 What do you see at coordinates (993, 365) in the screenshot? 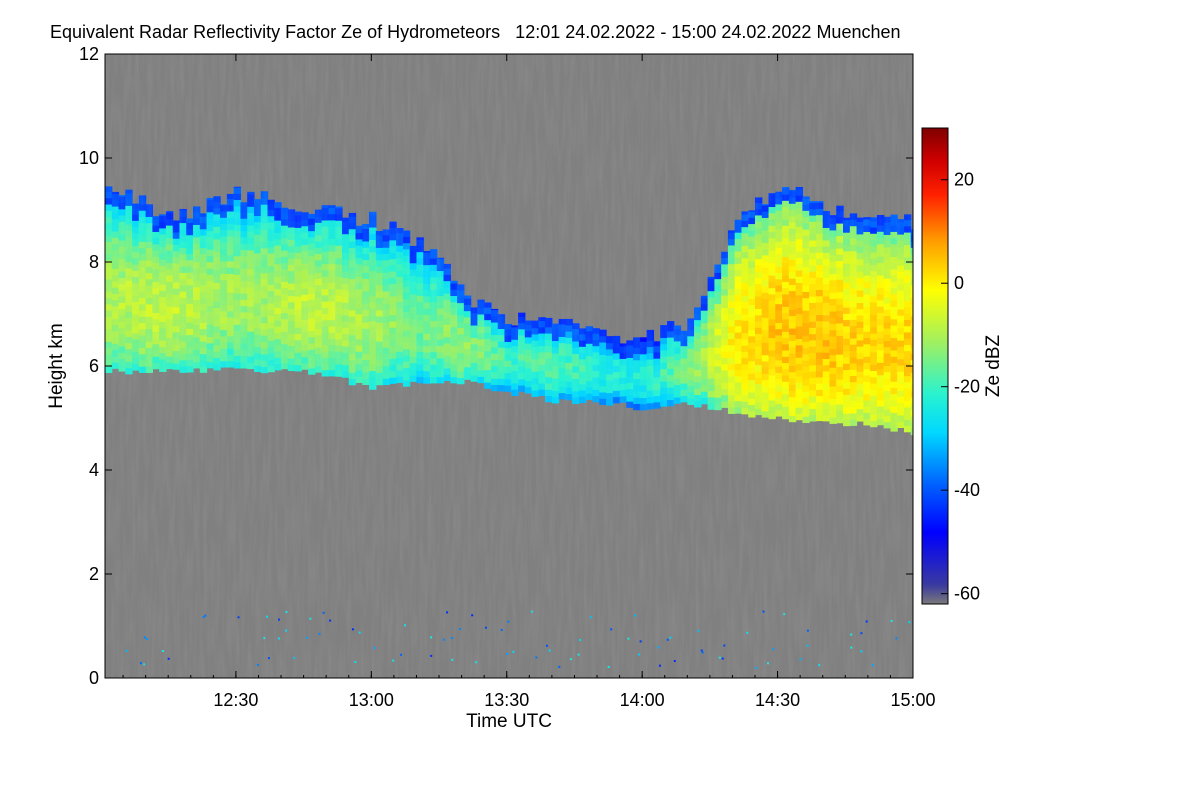
I see `colorbar-label: Ze dBZ` at bounding box center [993, 365].